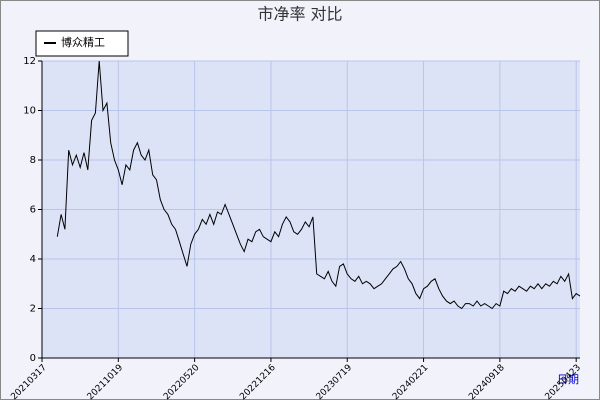 The image size is (600, 400). I want to click on chart-title: 市净率 对比, so click(299, 14).